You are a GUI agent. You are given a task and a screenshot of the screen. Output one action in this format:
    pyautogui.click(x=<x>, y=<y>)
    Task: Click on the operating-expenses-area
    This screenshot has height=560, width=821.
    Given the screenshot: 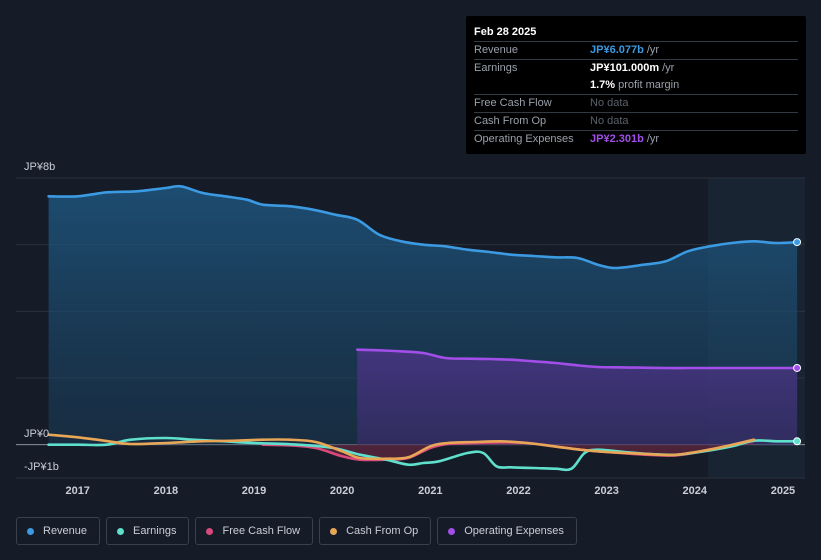 What is the action you would take?
    pyautogui.click(x=577, y=397)
    